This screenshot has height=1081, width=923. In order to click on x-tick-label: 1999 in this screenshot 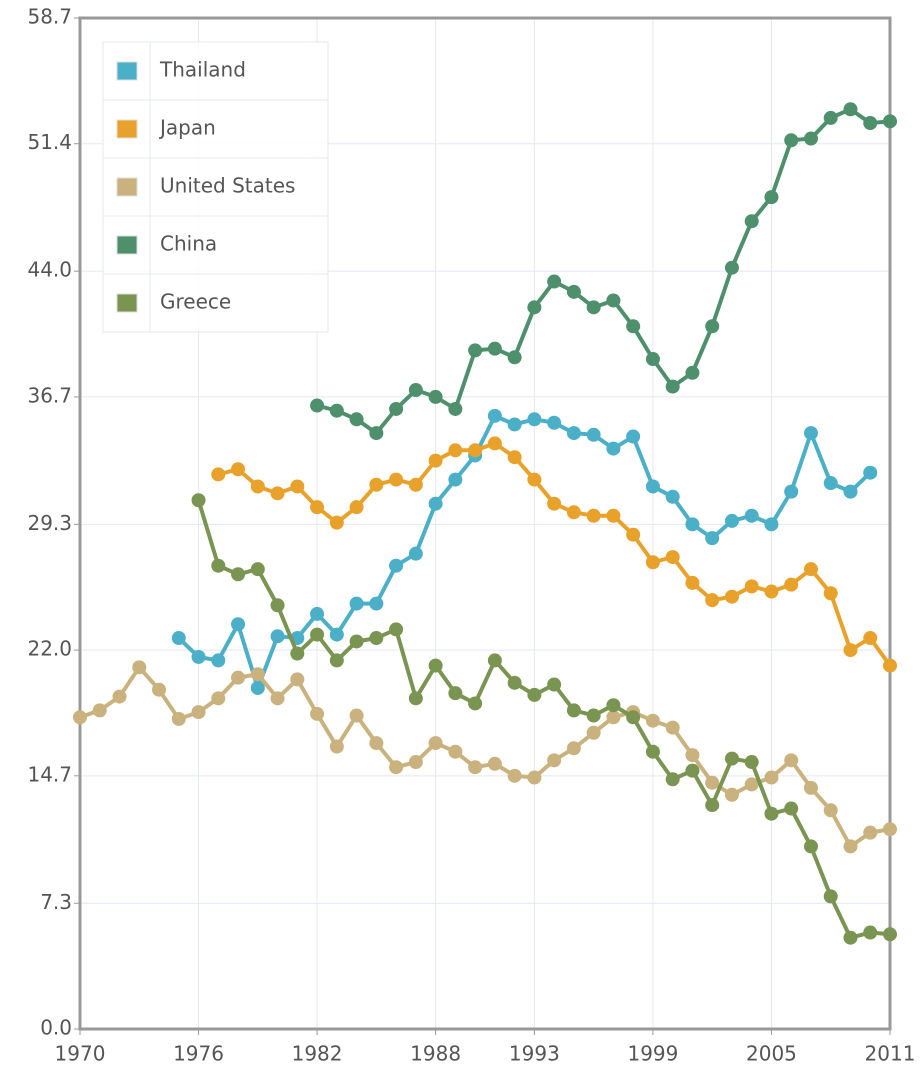, I will do `click(652, 1054)`.